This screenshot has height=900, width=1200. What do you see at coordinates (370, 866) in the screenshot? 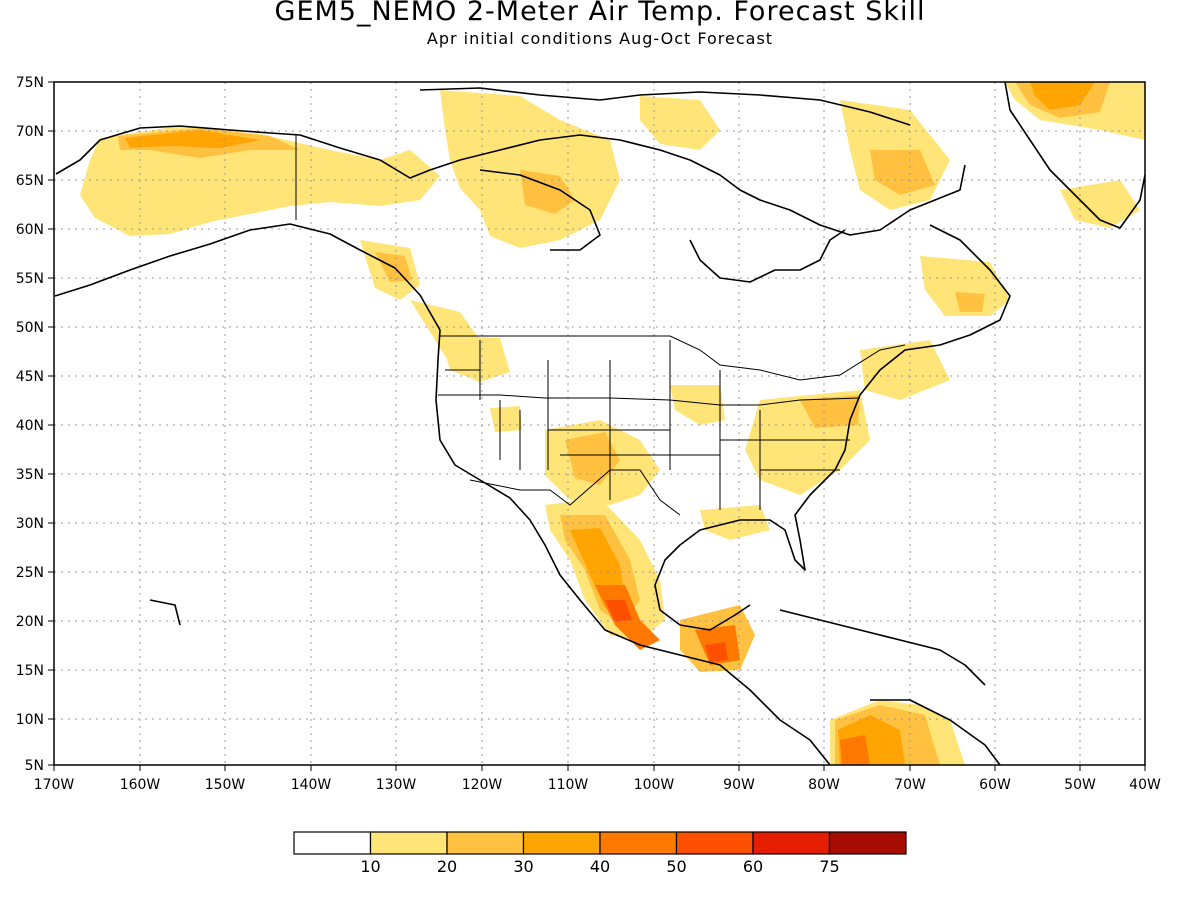
I see `colorbar-label: 10` at bounding box center [370, 866].